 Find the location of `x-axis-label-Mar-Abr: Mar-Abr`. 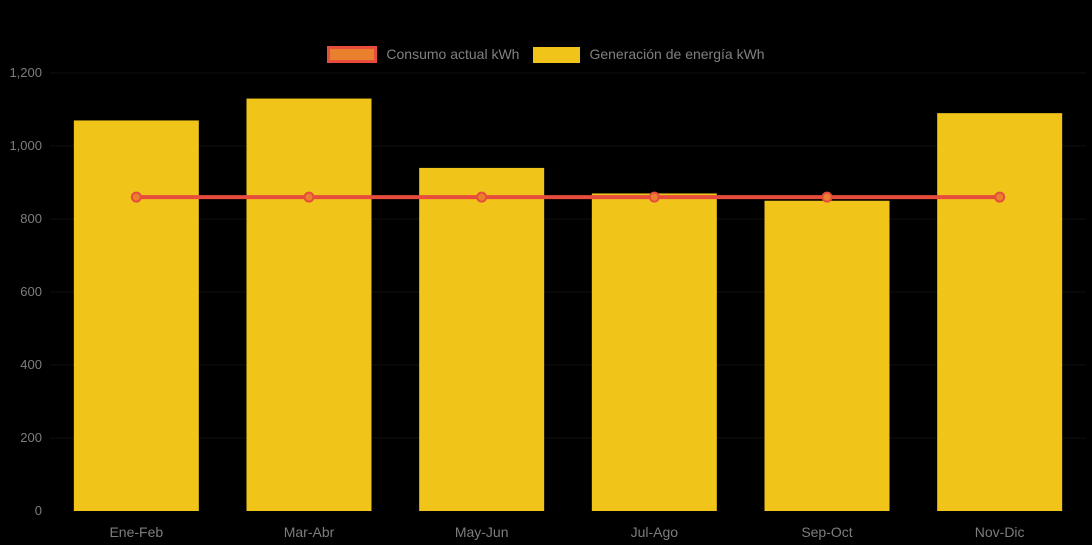

x-axis-label-Mar-Abr: Mar-Abr is located at coordinates (309, 532).